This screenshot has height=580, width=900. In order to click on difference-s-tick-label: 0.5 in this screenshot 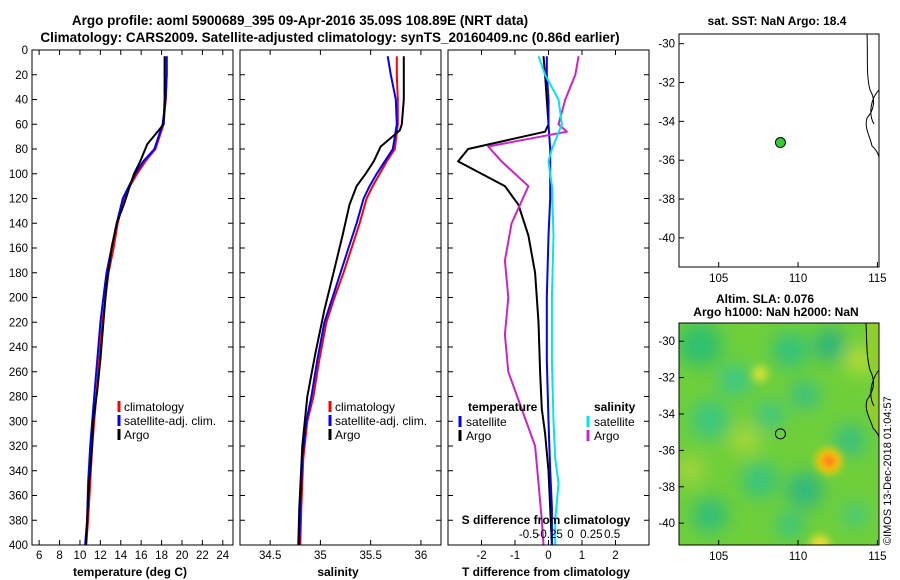, I will do `click(612, 535)`.